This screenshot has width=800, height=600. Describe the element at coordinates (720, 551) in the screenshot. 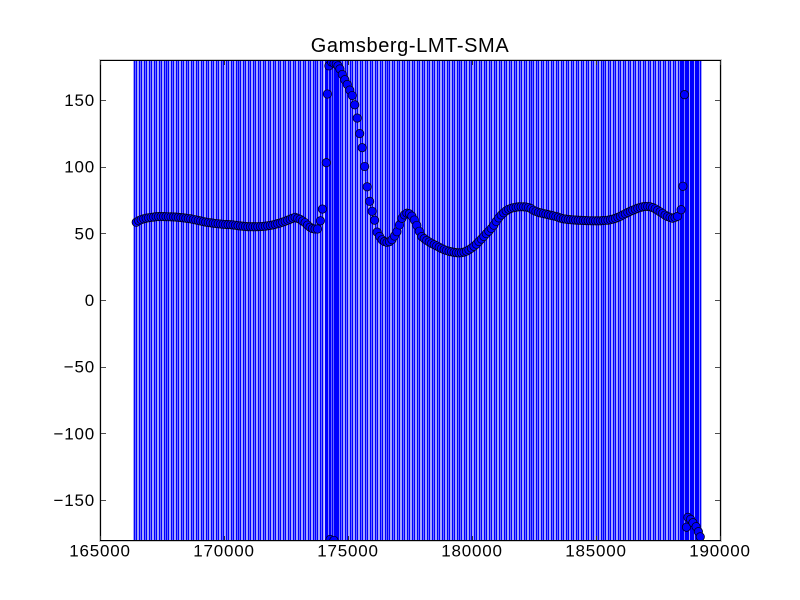

I see `svg-text: 190000` at that location.